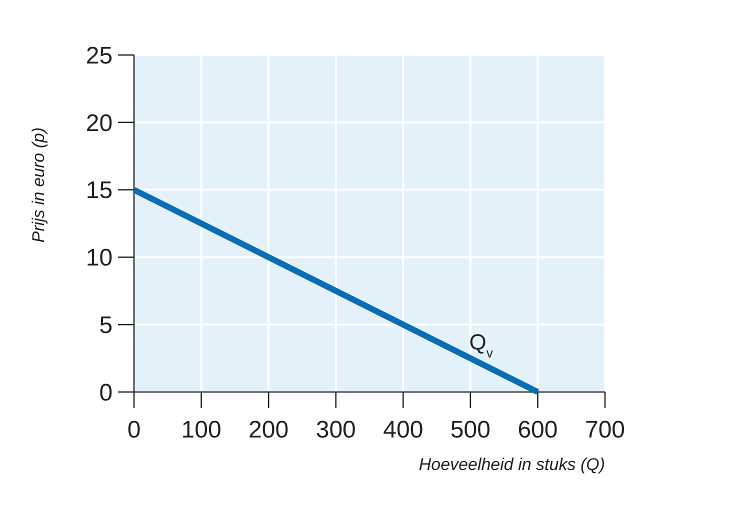 The image size is (745, 514). What do you see at coordinates (99, 123) in the screenshot?
I see `y-tick-label: 20` at bounding box center [99, 123].